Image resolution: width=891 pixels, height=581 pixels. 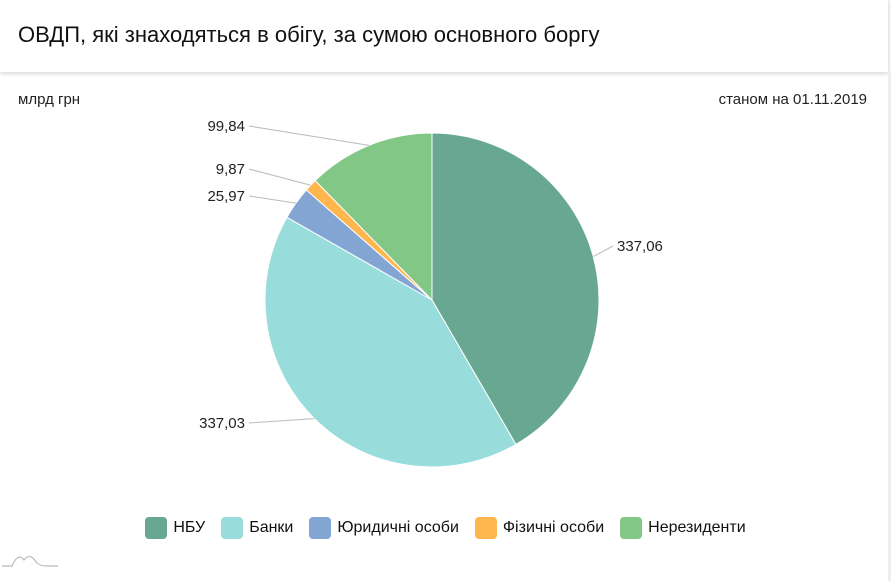 I want to click on data-label: 9,87, so click(x=230, y=169).